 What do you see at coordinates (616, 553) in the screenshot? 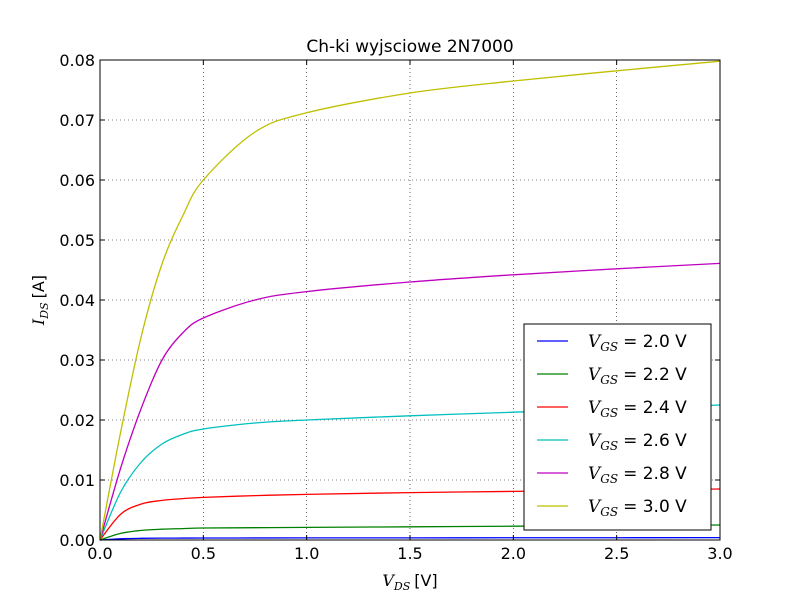
I see `x-tick-label: 2.5` at bounding box center [616, 553].